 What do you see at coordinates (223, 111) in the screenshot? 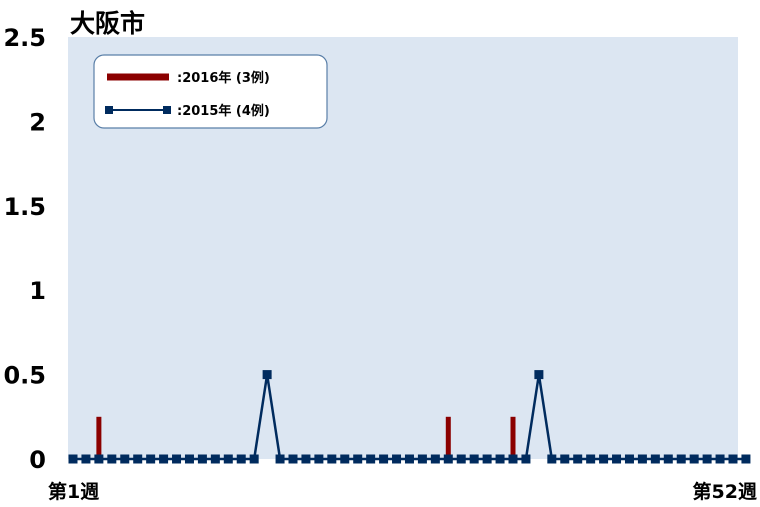
I see `legend-label-2015: :2015年 (4例)` at bounding box center [223, 111].